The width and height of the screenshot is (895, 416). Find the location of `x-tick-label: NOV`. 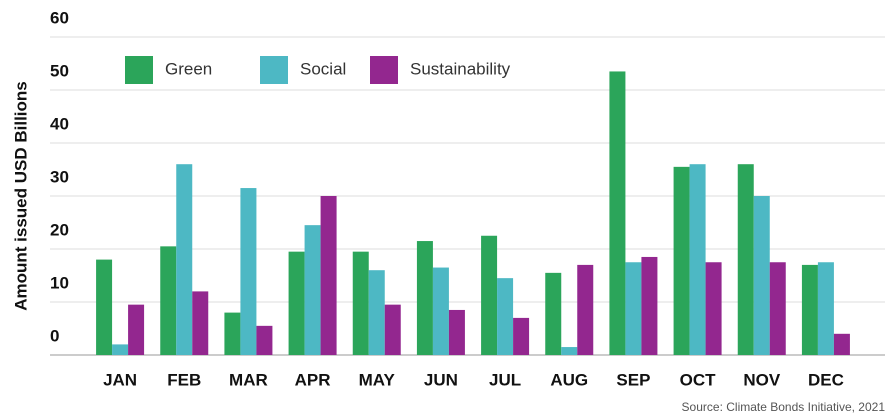

x-tick-label: NOV is located at coordinates (762, 379).